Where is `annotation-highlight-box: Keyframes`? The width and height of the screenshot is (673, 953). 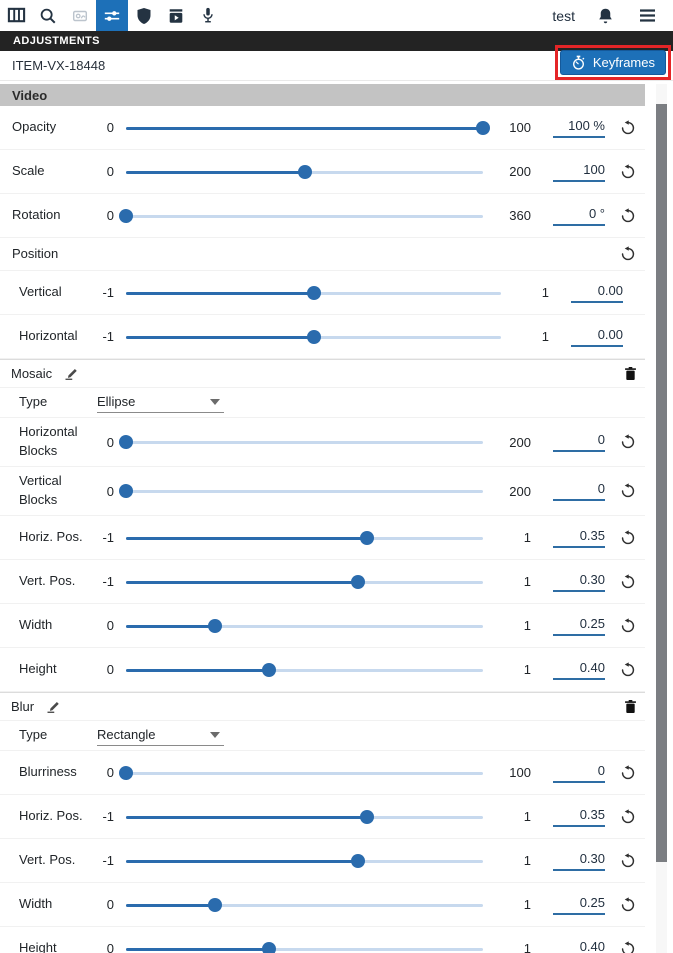
annotation-highlight-box: Keyframes is located at coordinates (612, 62).